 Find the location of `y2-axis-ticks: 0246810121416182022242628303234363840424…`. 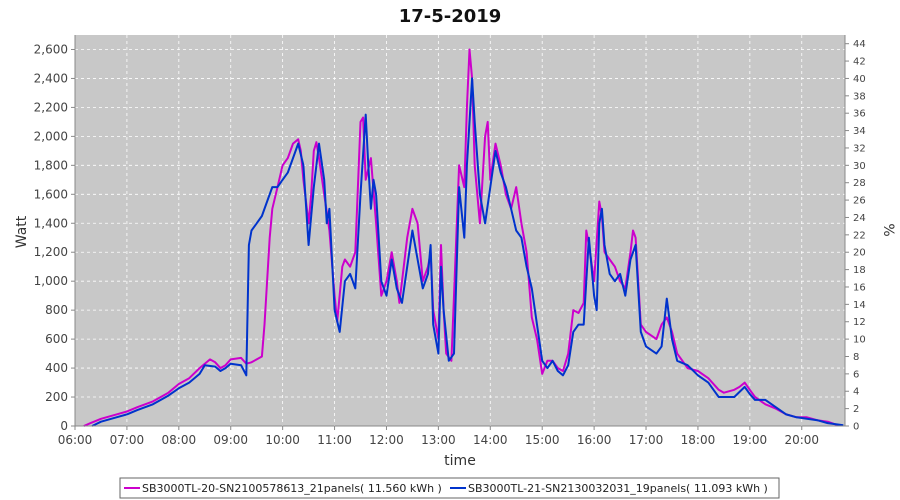

y2-axis-ticks: 0246810121416182022242628303234363840424… is located at coordinates (855, 236).